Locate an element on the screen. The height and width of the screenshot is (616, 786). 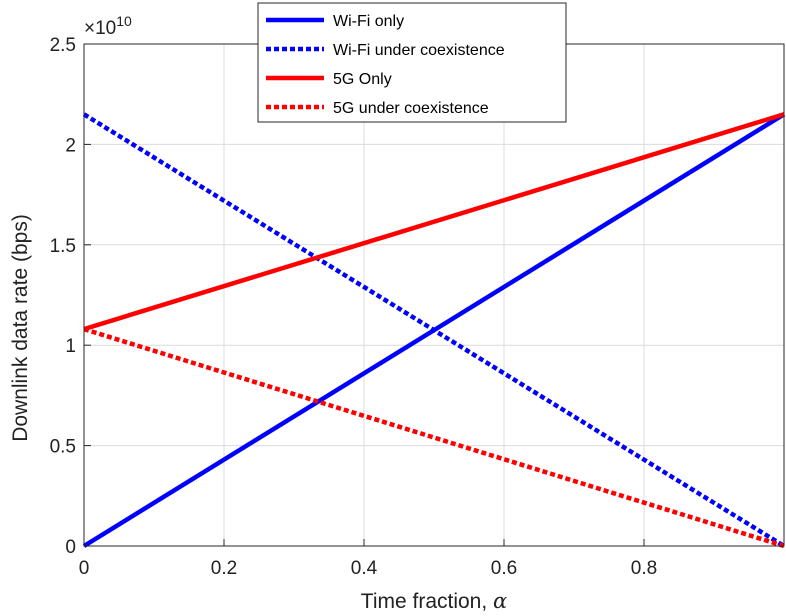
y-axis-multiplier: ×10¹⁰ is located at coordinates (108, 26).